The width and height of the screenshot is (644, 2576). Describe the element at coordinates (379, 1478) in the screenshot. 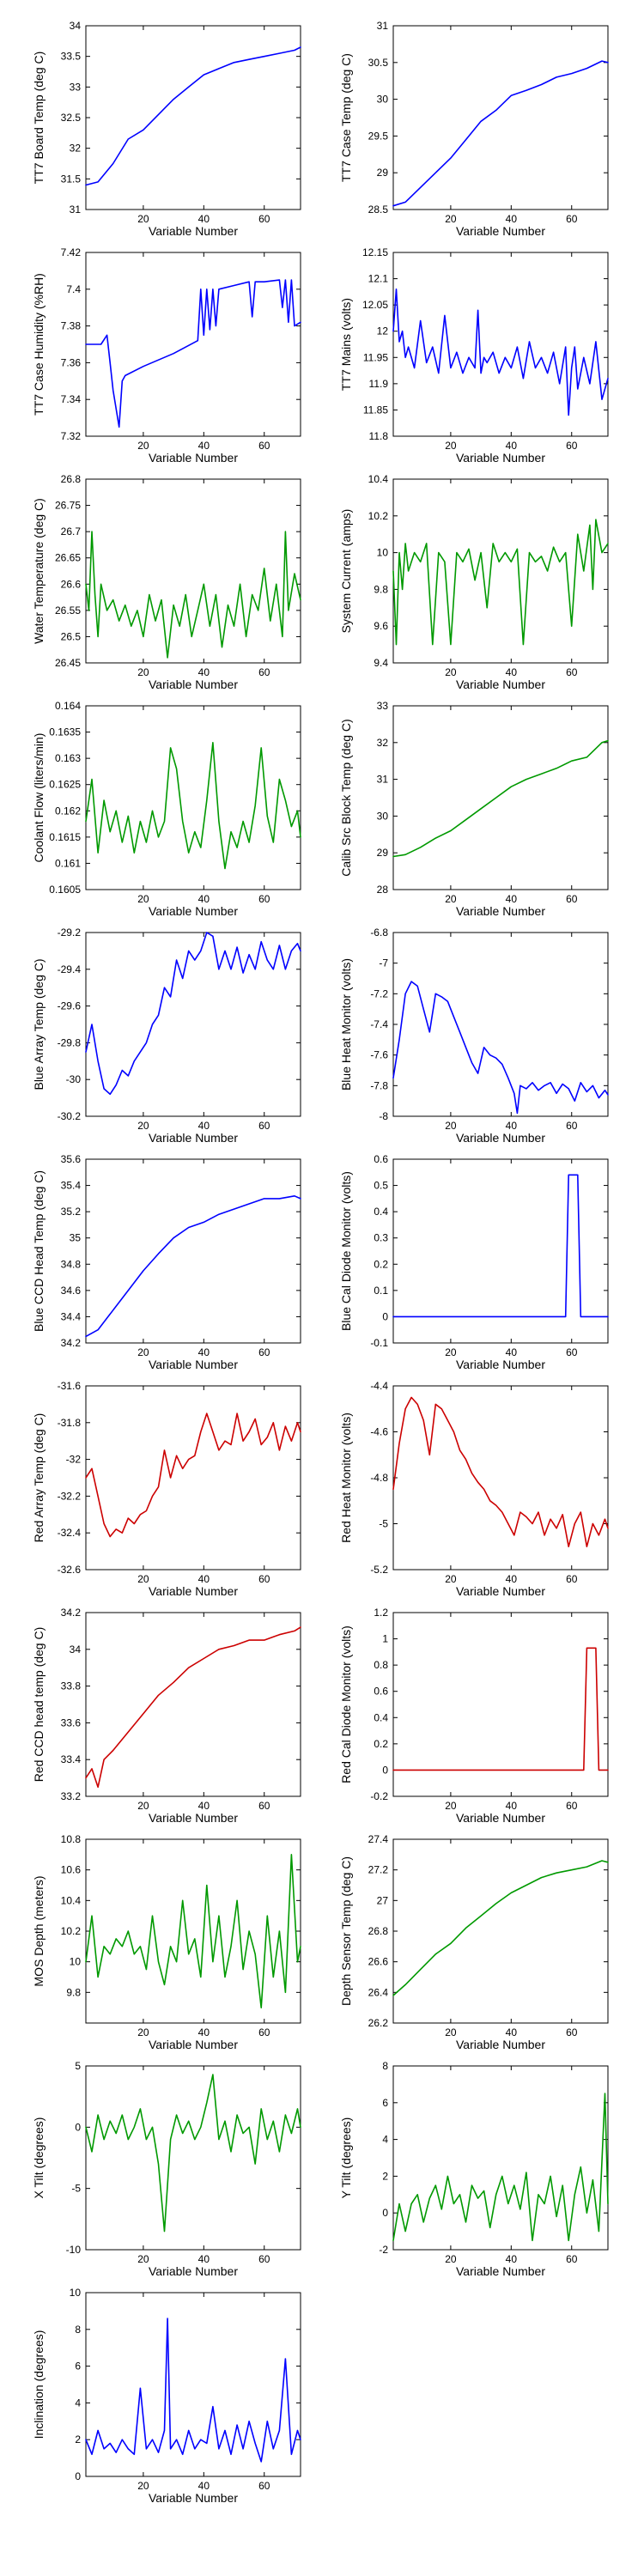

I see `y-tick-label: -4.8` at that location.